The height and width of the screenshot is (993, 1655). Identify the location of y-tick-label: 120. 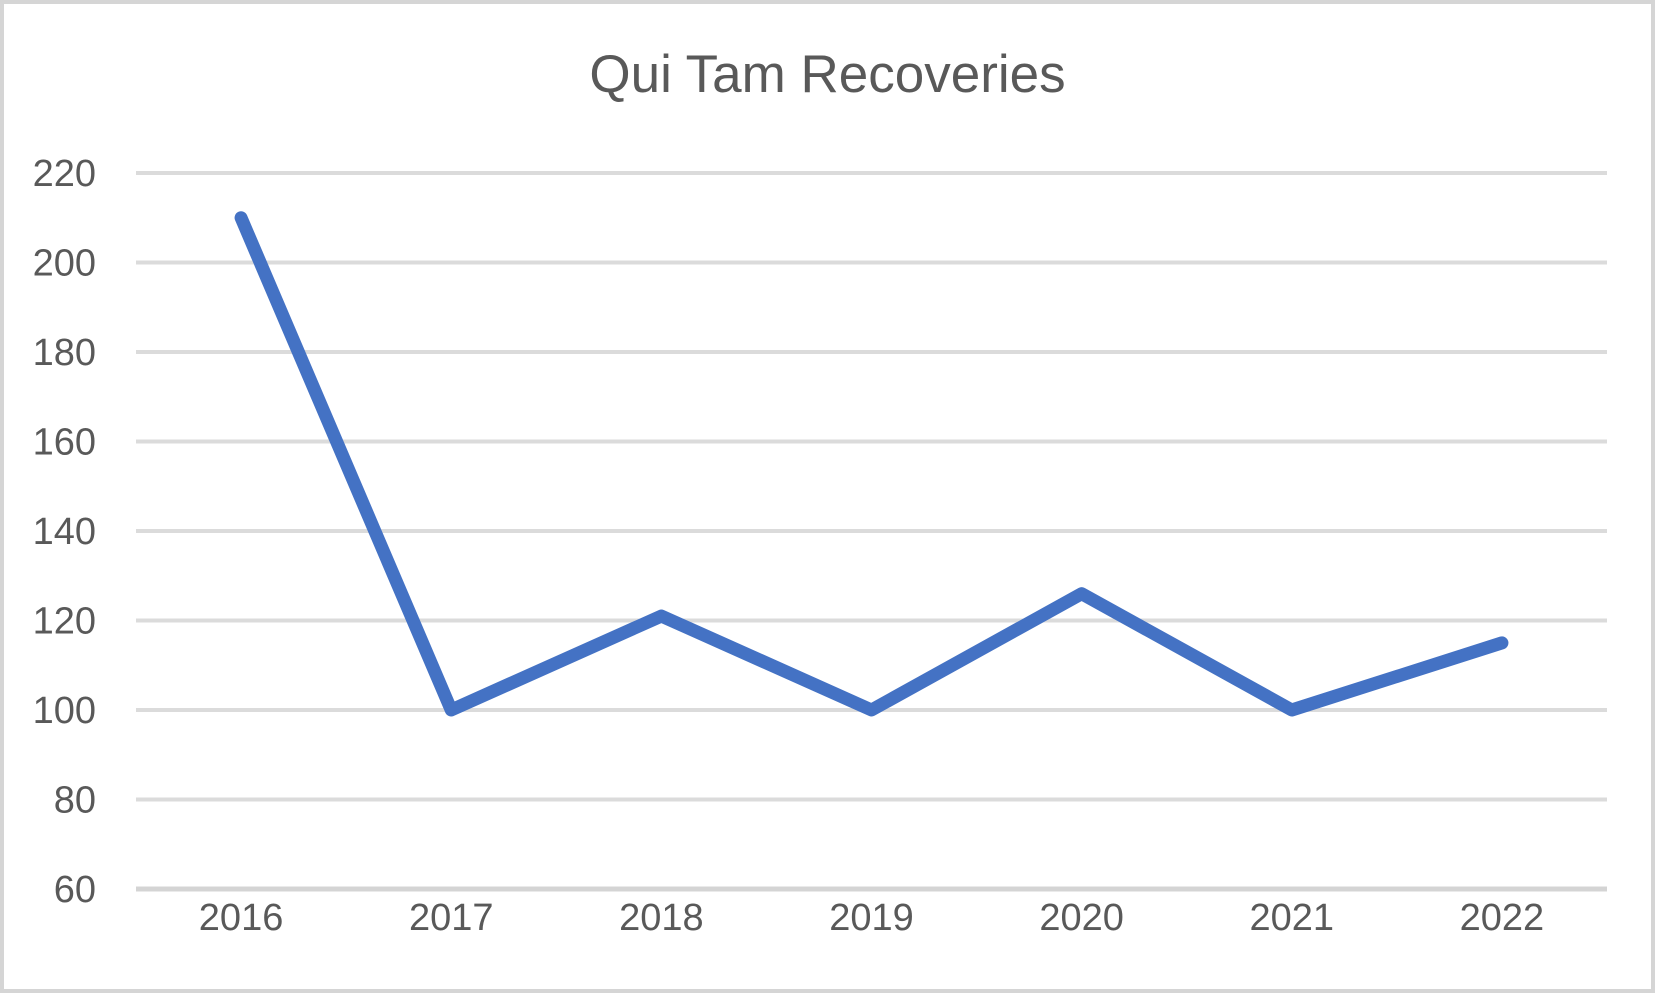
(64, 622).